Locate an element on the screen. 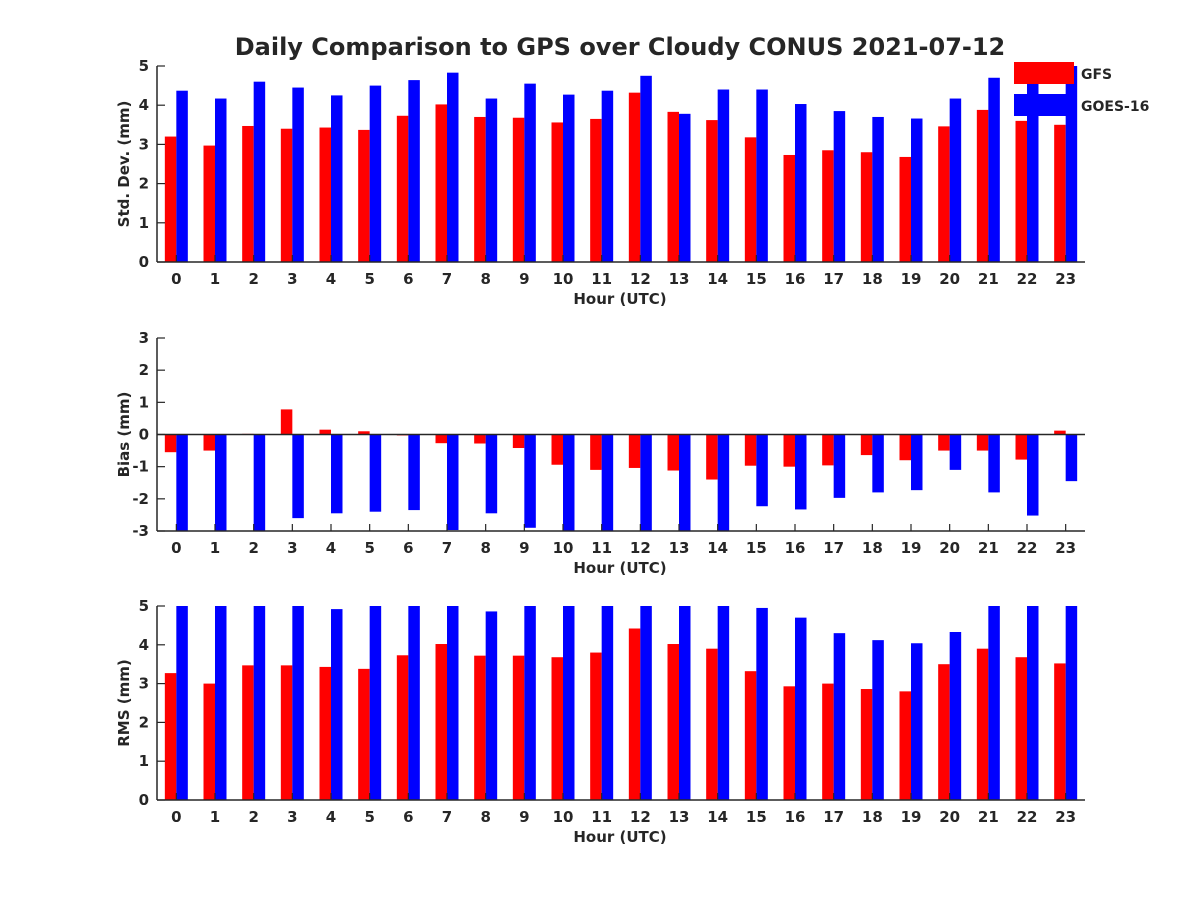 The image size is (1200, 900). x-tick-label: 14 is located at coordinates (717, 548).